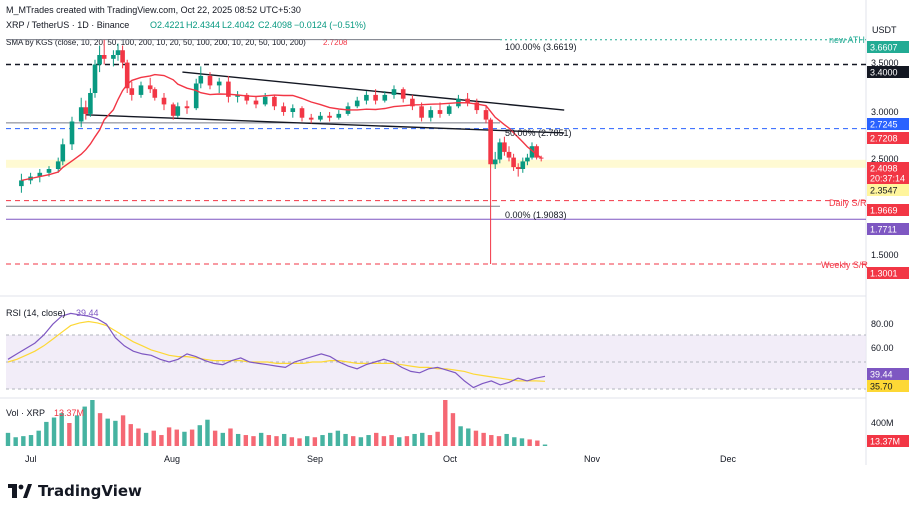 This screenshot has height=513, width=912. Describe the element at coordinates (67, 25) in the screenshot. I see `symbol-line: XRP / TetherUS · 1D · Binance` at that location.